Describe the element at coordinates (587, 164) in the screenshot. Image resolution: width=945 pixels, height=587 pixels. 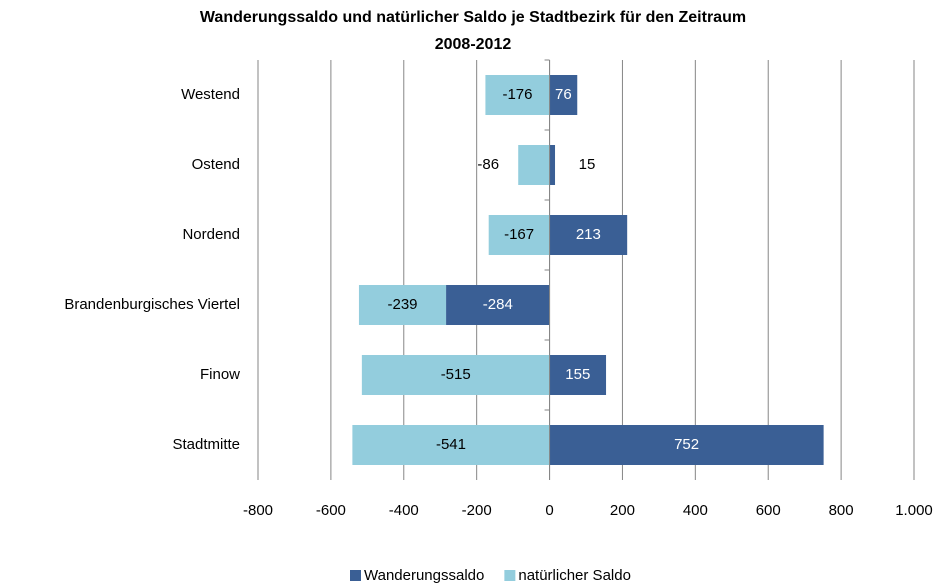
I see `data-label: 15` at that location.